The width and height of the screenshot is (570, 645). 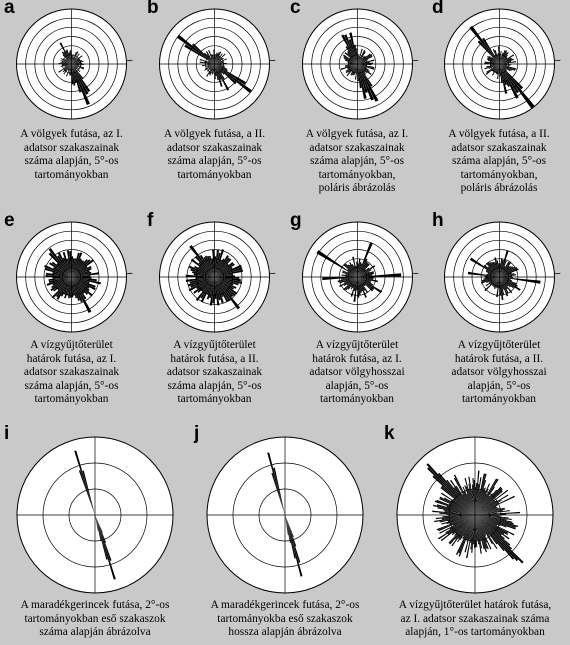 I want to click on panel-letter: f, so click(x=150, y=220).